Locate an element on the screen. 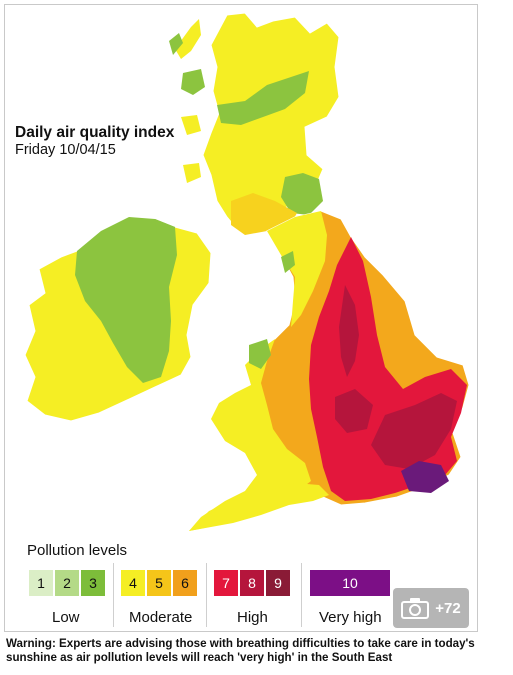 The image size is (513, 675). legend-band-10: 10 is located at coordinates (350, 583).